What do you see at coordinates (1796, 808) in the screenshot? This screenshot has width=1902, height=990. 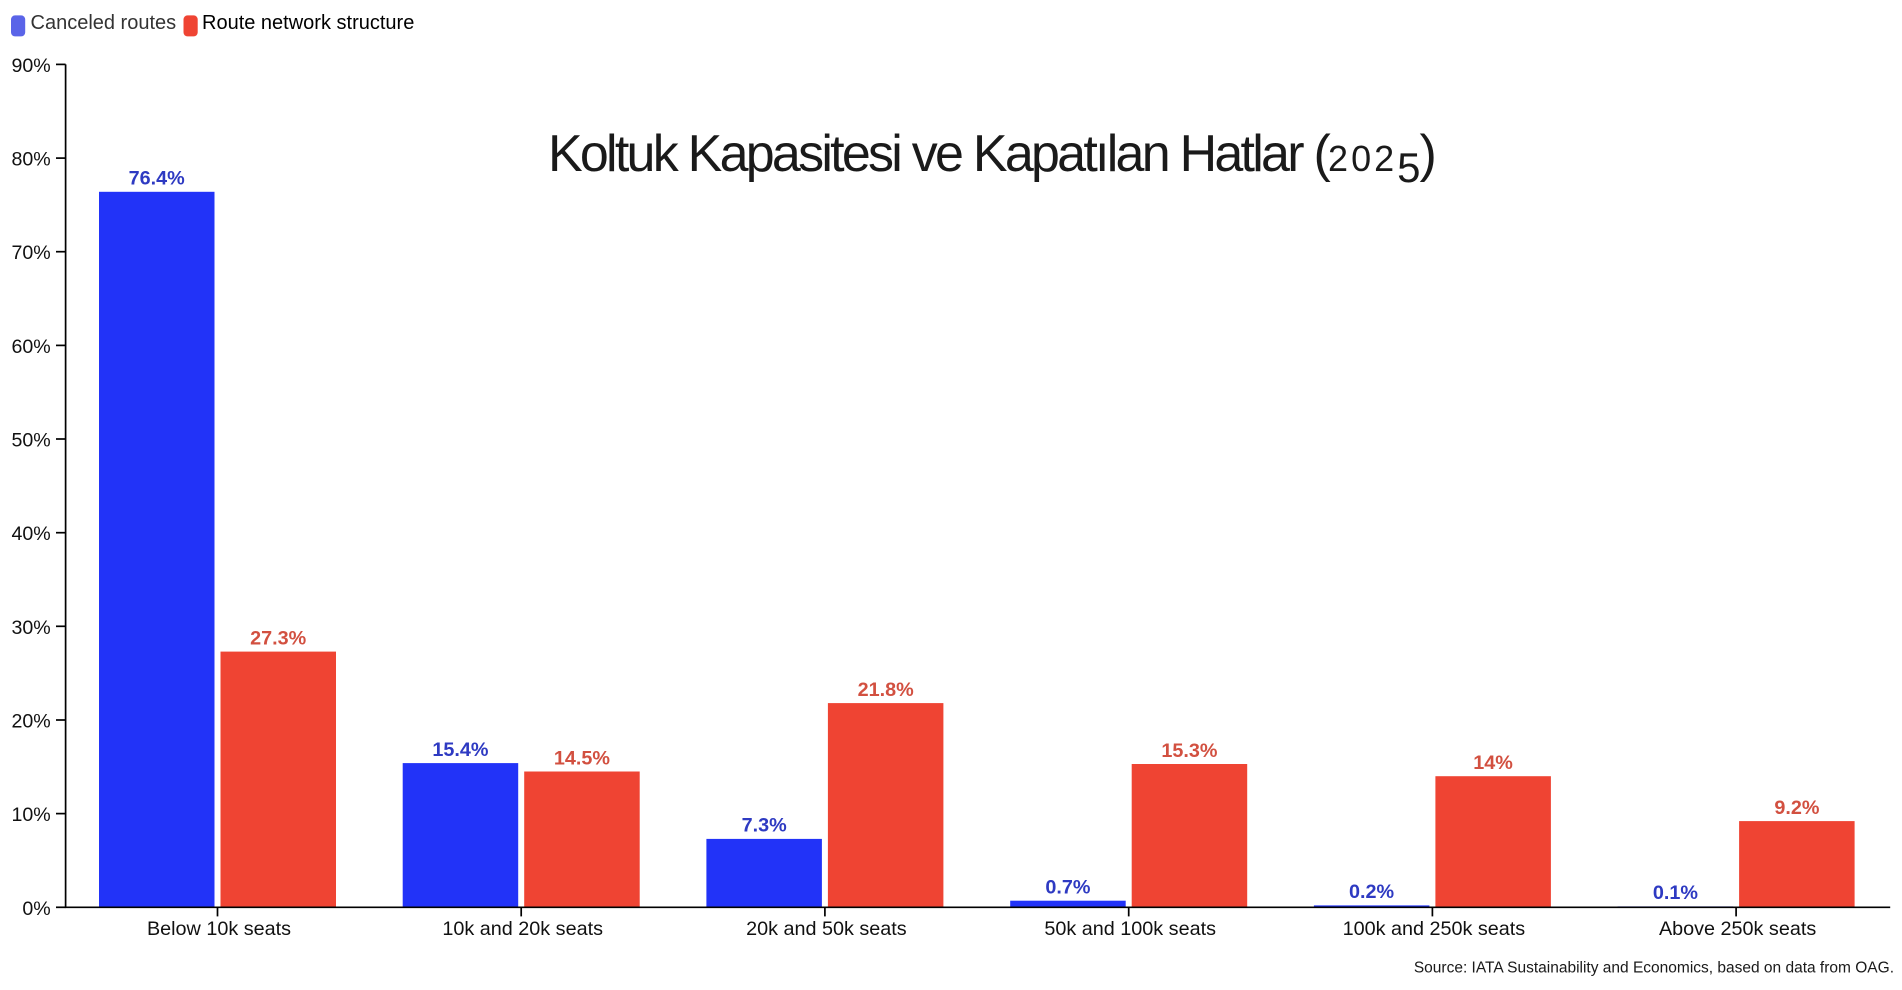 I see `svg-text: 9.2%` at bounding box center [1796, 808].